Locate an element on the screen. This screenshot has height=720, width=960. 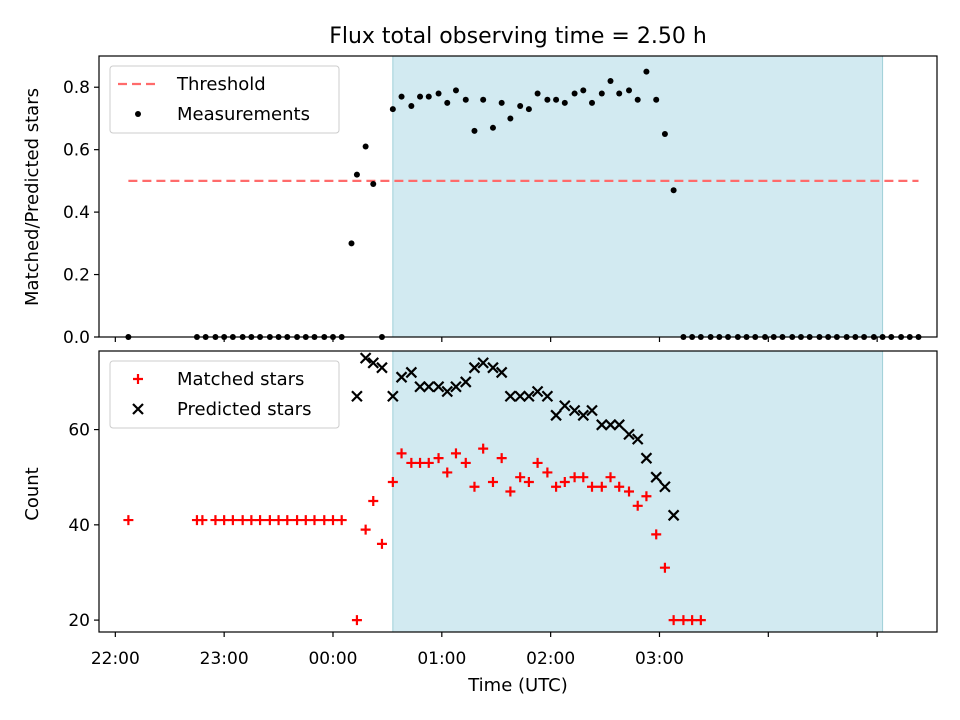
x-tick-label: 23:00 is located at coordinates (224, 659).